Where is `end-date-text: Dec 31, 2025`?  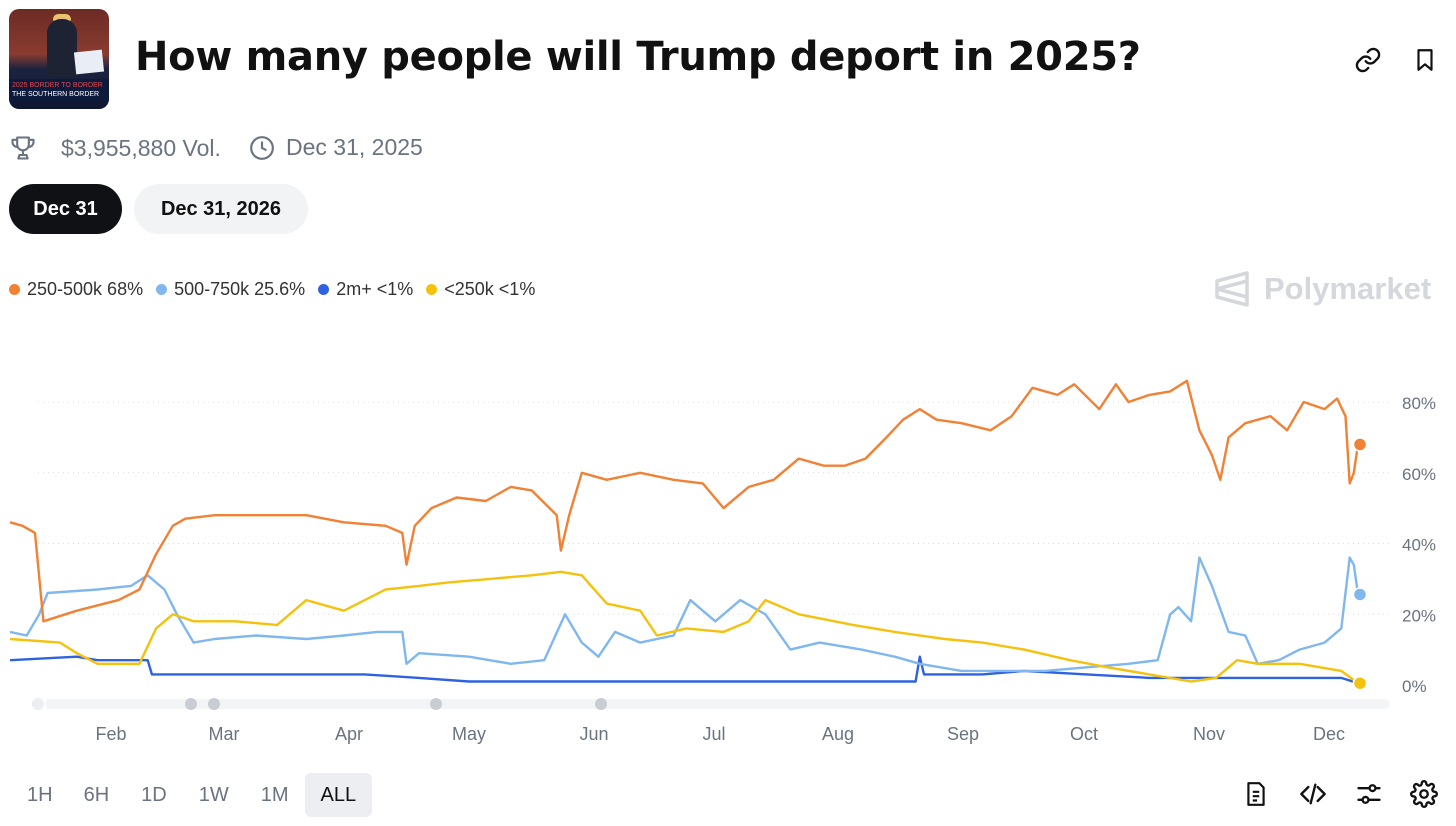
end-date-text: Dec 31, 2025 is located at coordinates (354, 147).